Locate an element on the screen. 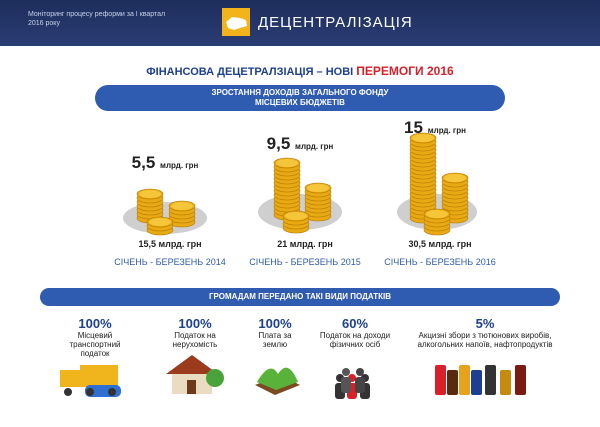  tax-share: 5% is located at coordinates (485, 323).